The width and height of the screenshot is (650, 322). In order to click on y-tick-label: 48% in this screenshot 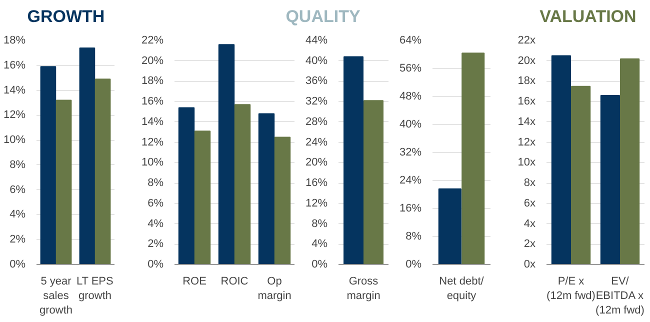, I will do `click(410, 96)`.